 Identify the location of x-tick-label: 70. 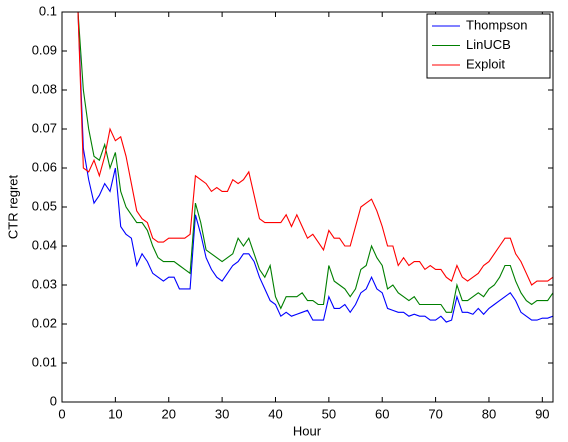
(435, 413).